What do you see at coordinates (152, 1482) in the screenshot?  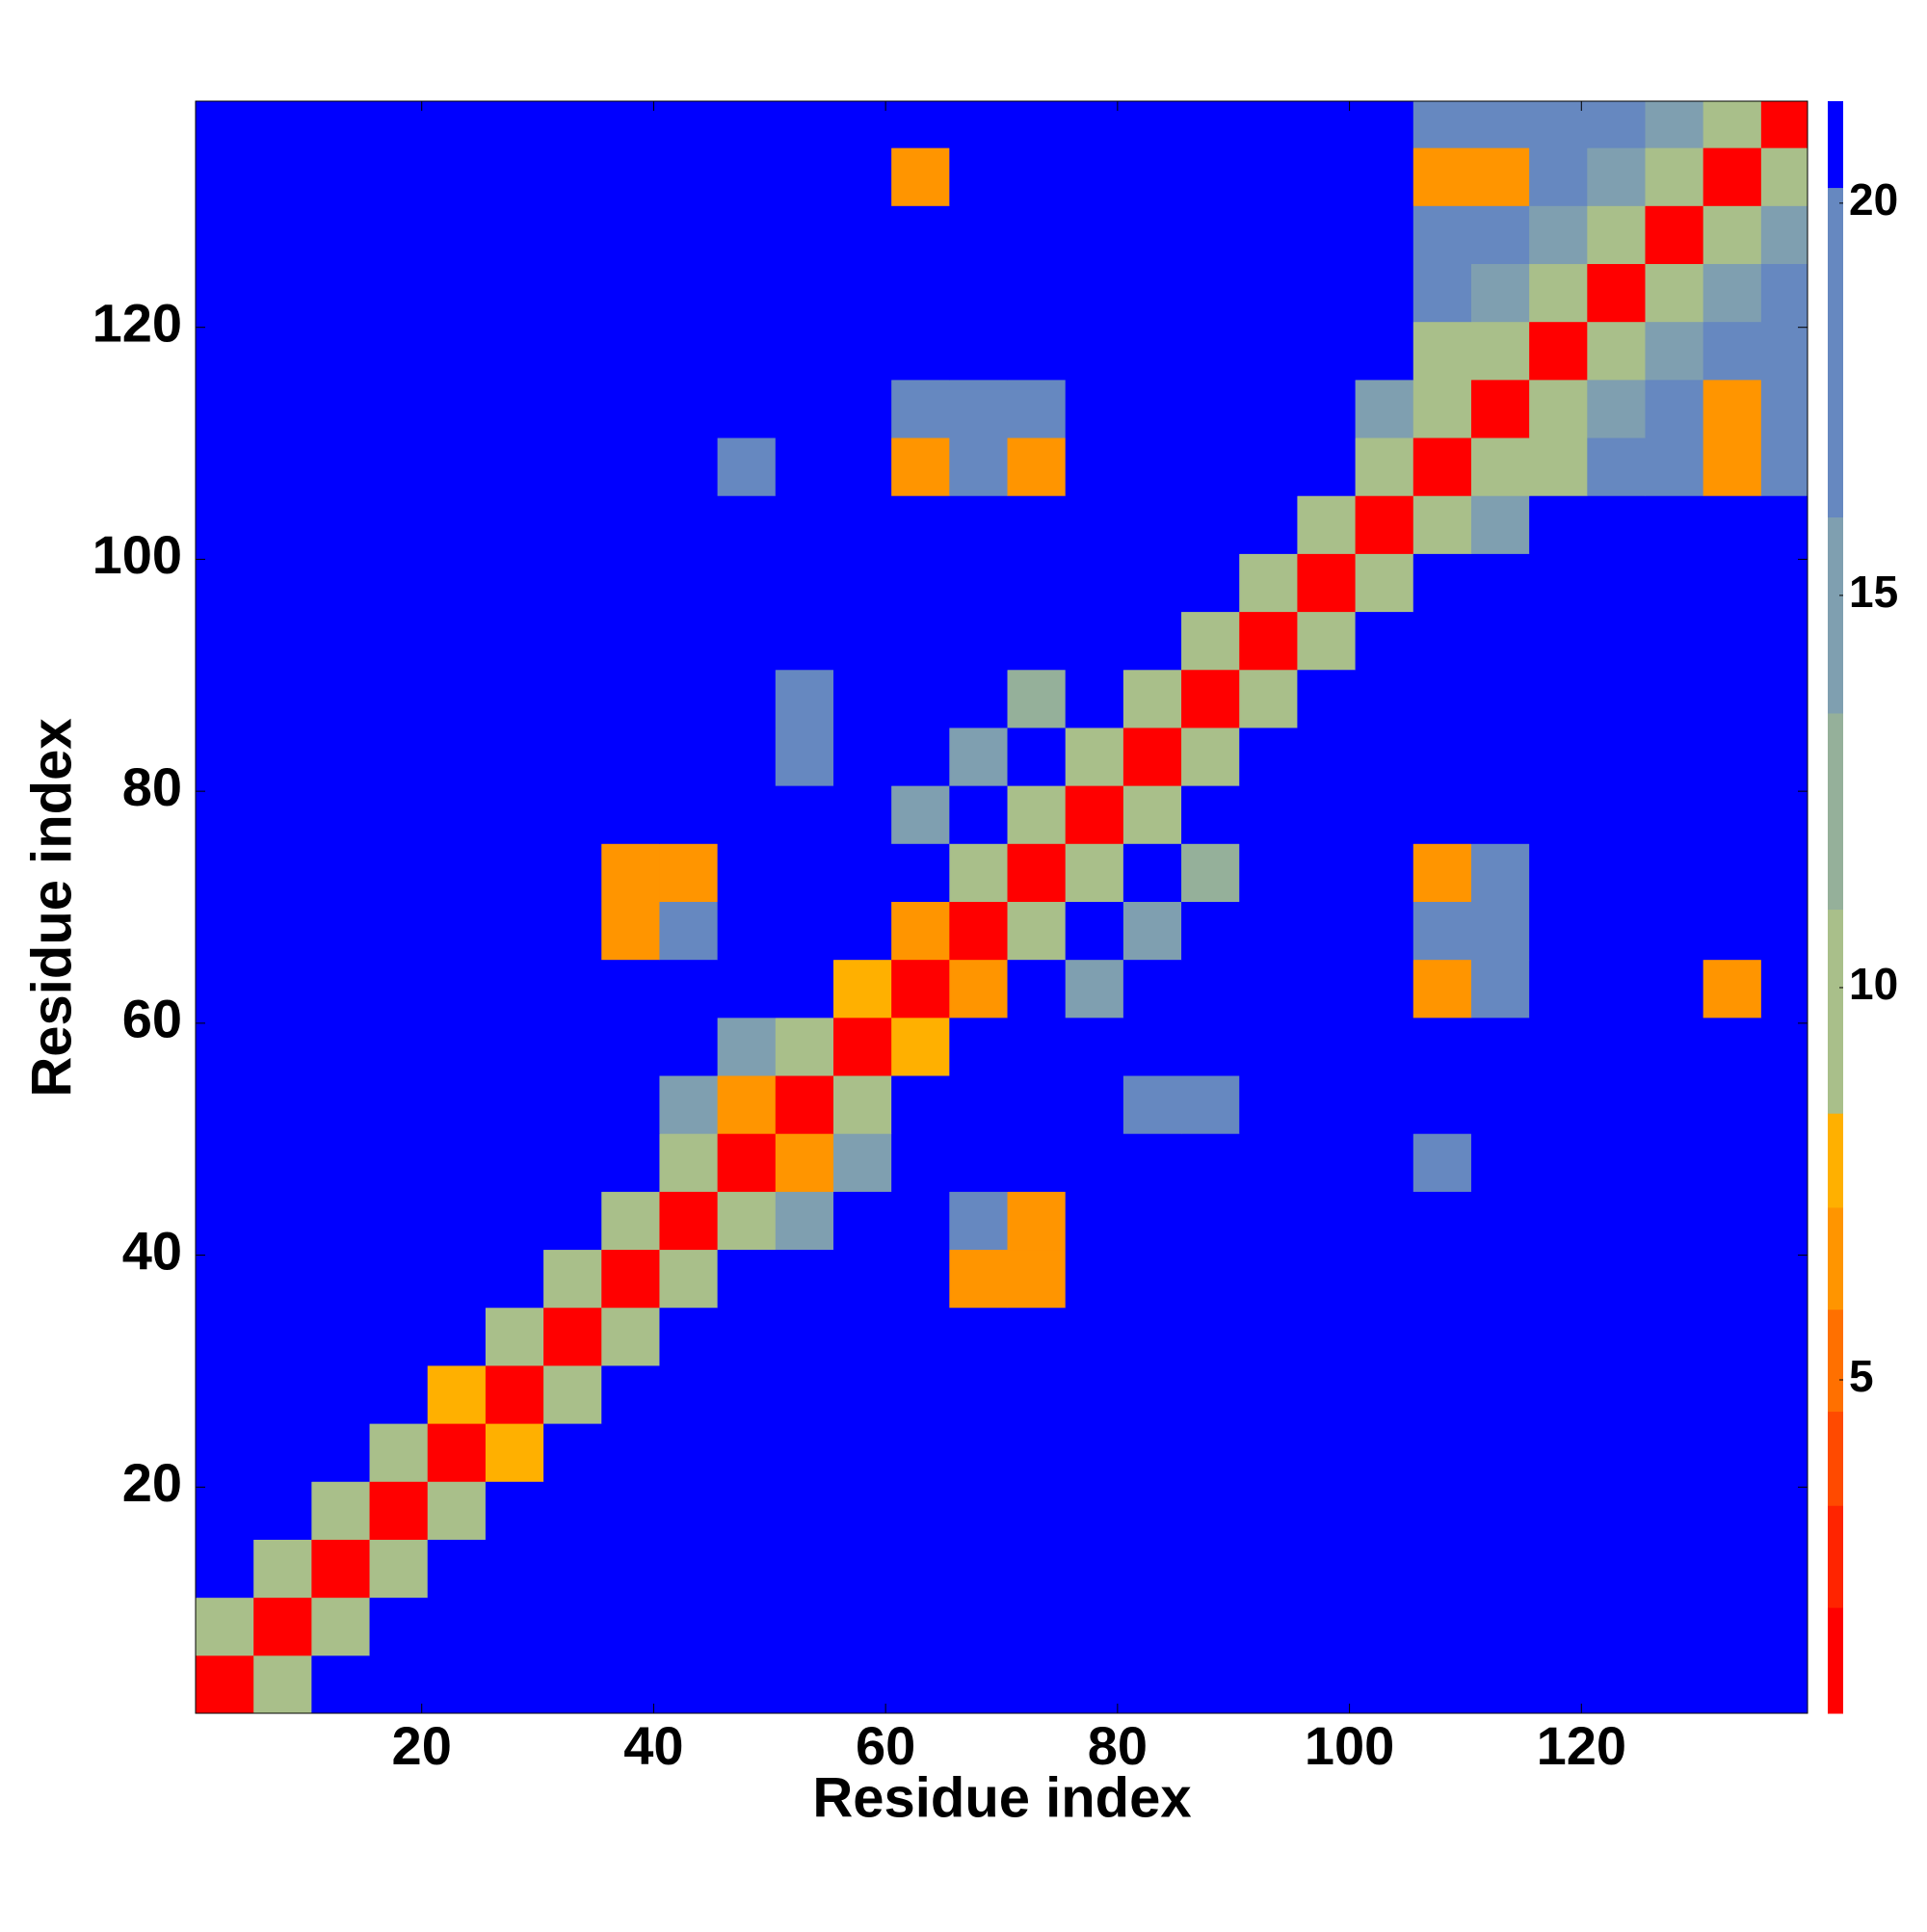 I see `y-tick-label: 20` at bounding box center [152, 1482].